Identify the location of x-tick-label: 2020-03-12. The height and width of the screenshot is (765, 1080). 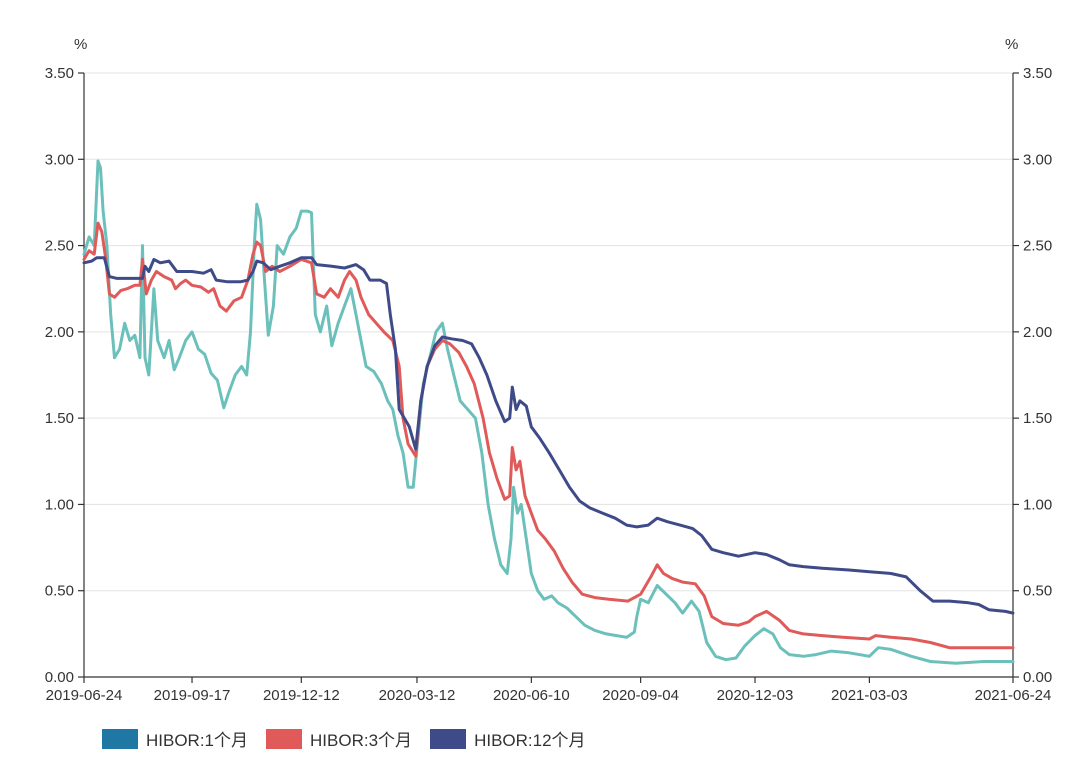
(417, 695).